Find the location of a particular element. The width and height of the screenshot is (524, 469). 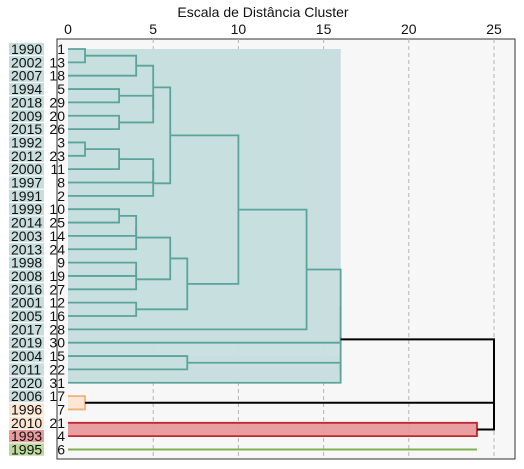

year-band-1991 is located at coordinates (26, 196).